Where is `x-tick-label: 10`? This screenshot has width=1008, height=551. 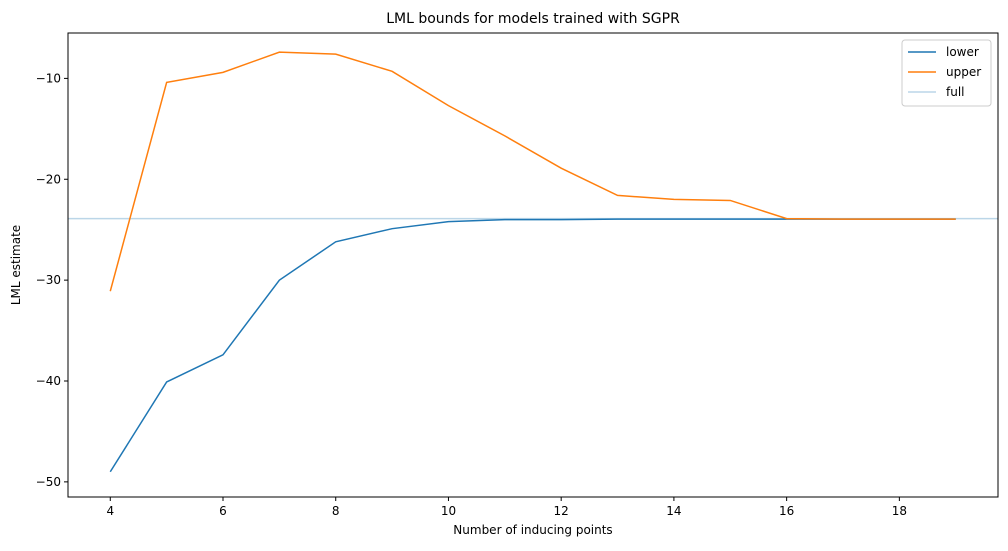
x-tick-label: 10 is located at coordinates (448, 511).